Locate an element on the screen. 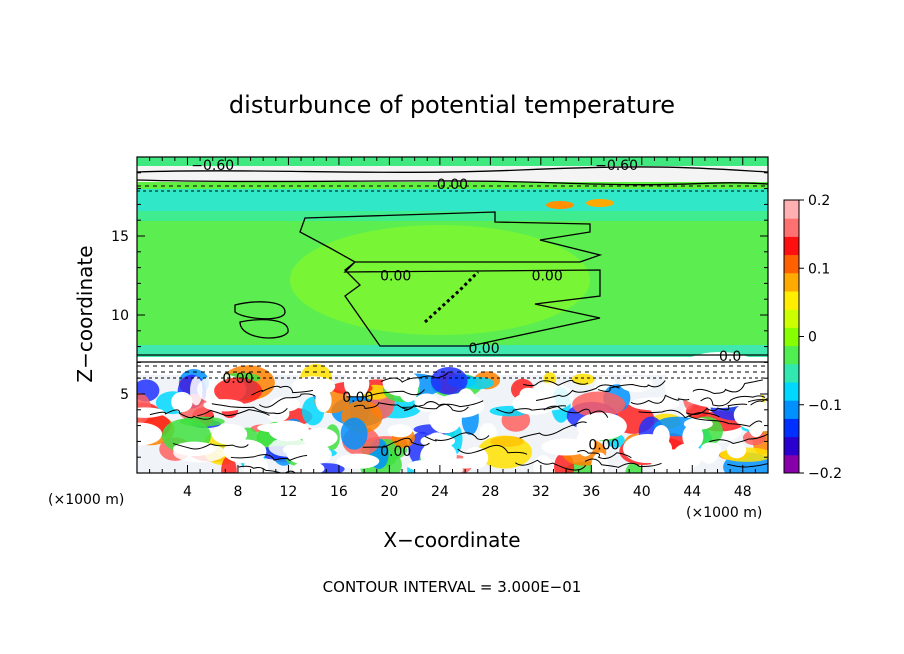 Image resolution: width=904 pixels, height=654 pixels. chart-title: disturbunce of potential temperature is located at coordinates (452, 105).